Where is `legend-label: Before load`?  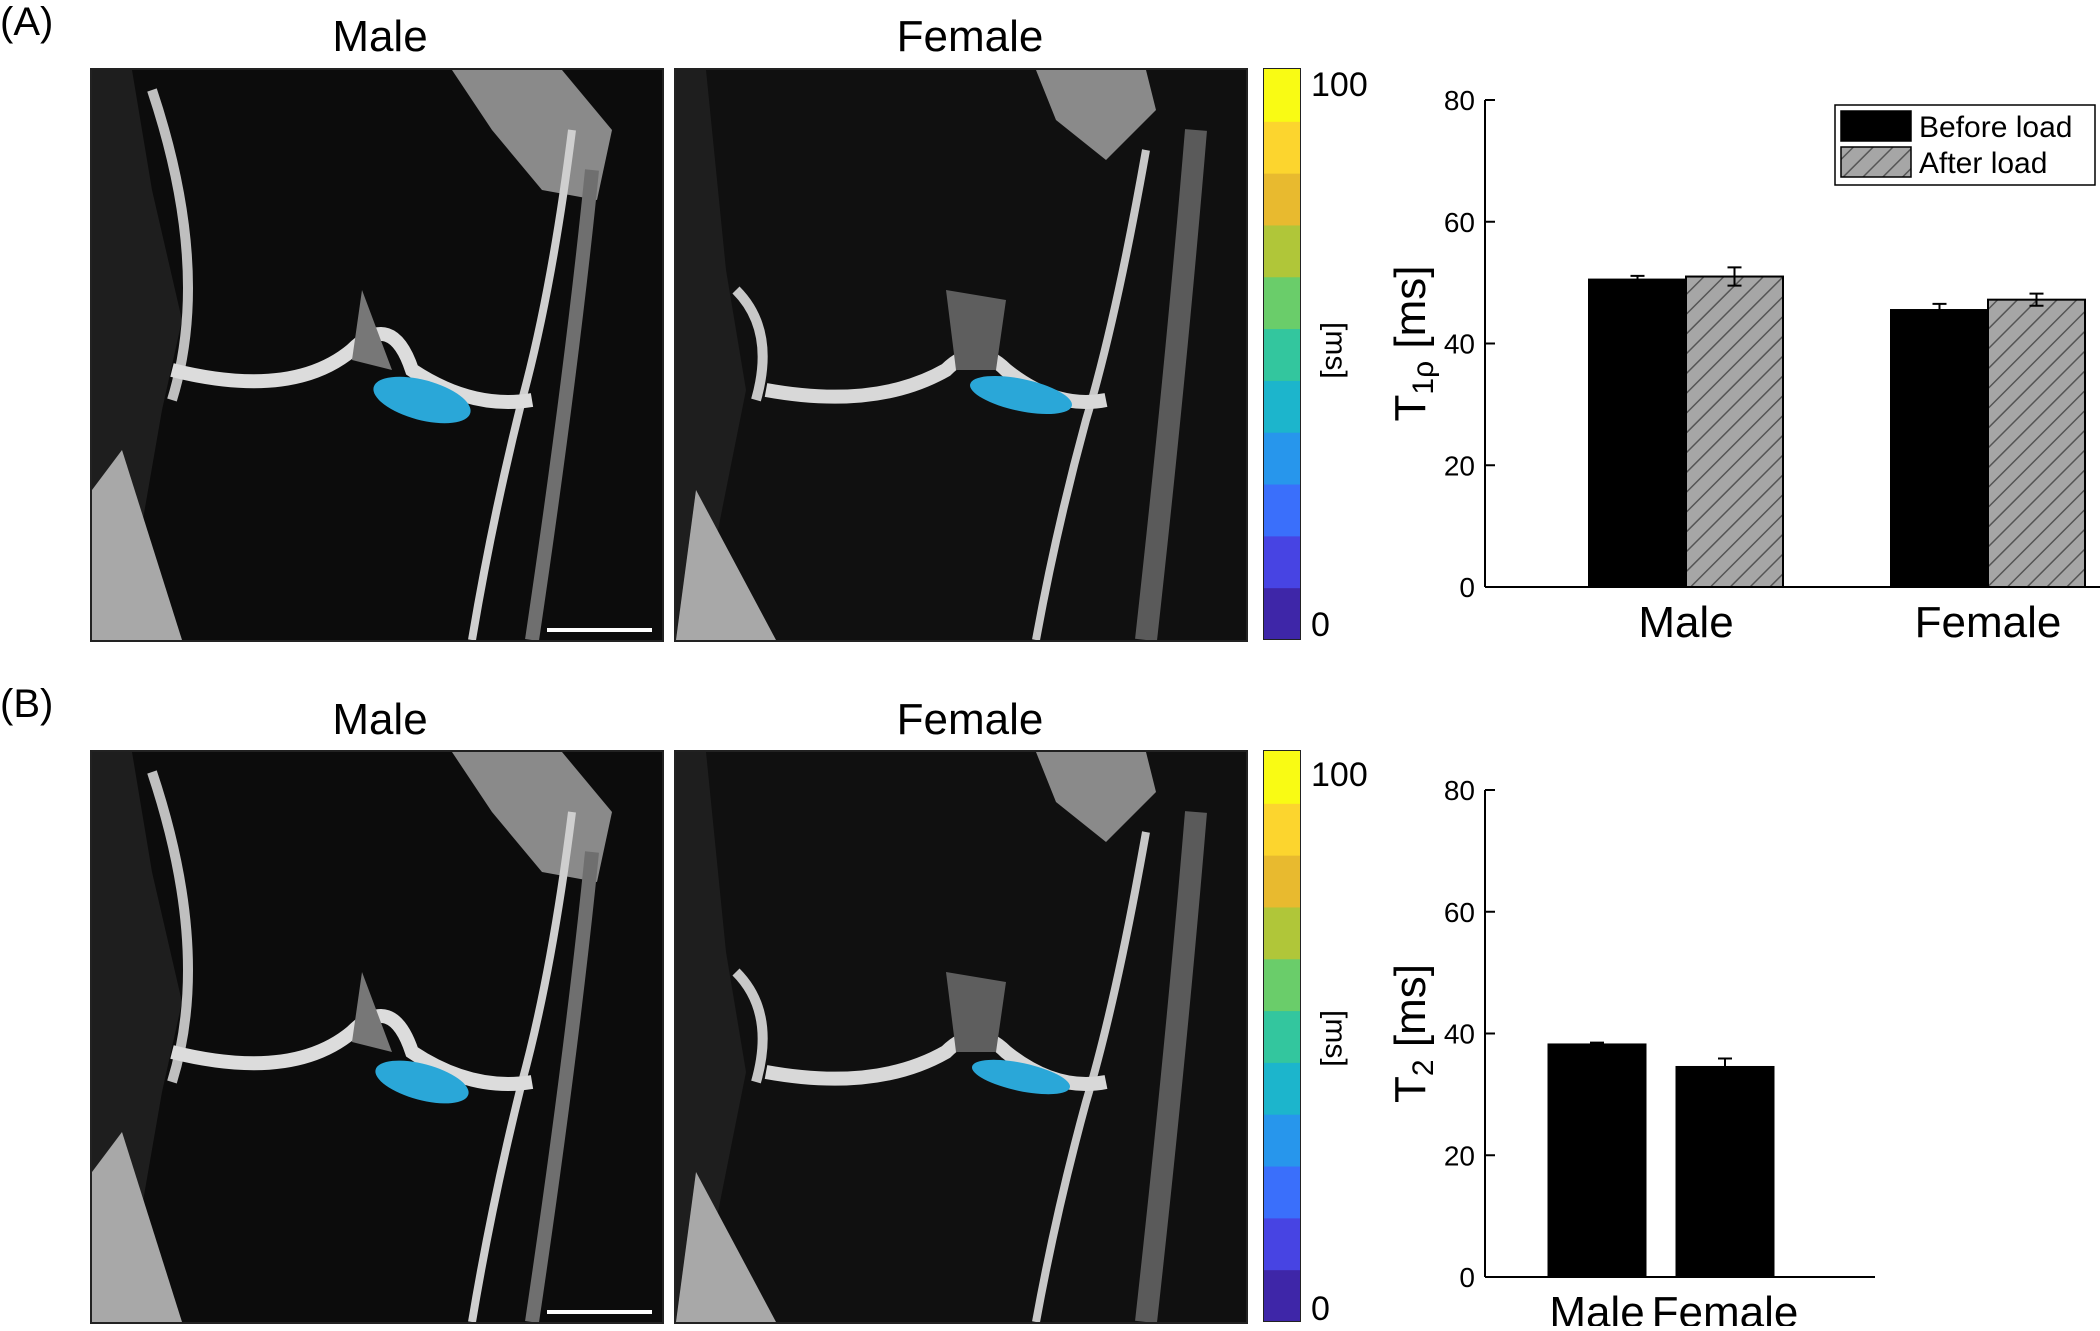 legend-label: Before load is located at coordinates (1995, 127).